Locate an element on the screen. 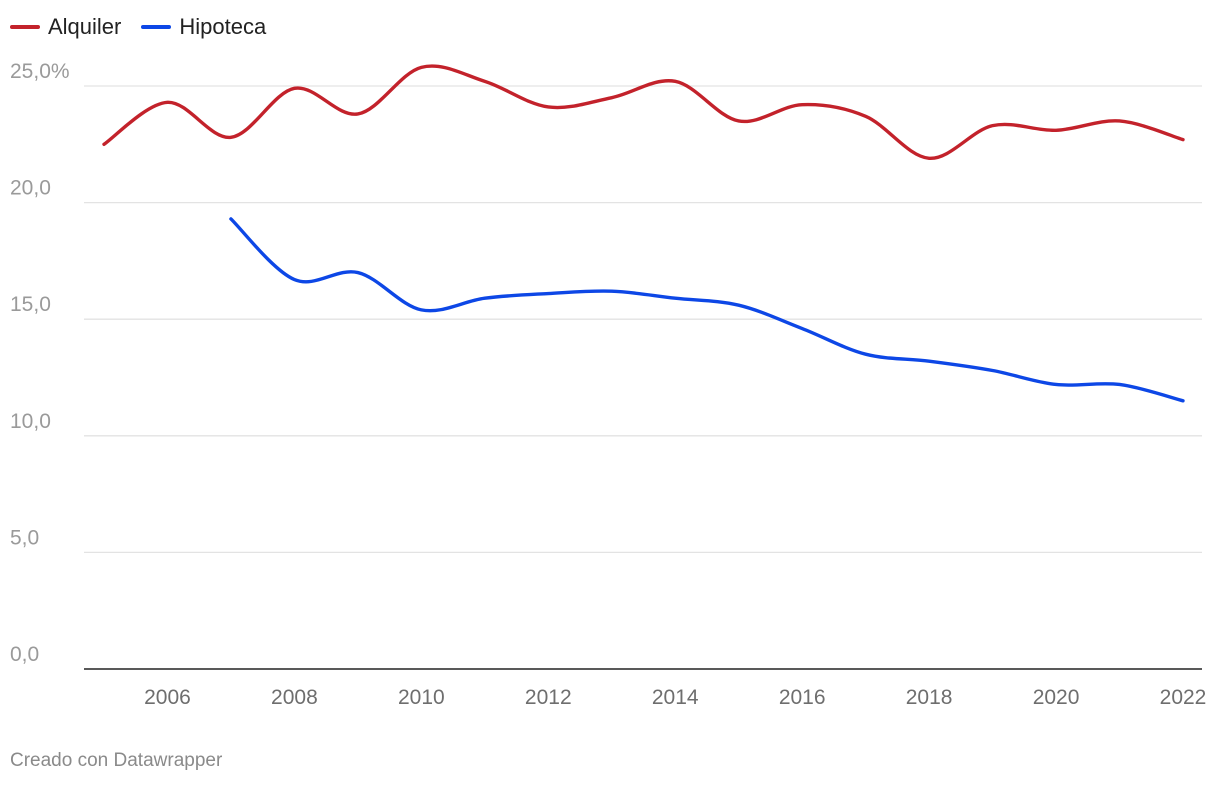 Image resolution: width=1220 pixels, height=786 pixels. x-tick-label: 2022 is located at coordinates (1183, 697).